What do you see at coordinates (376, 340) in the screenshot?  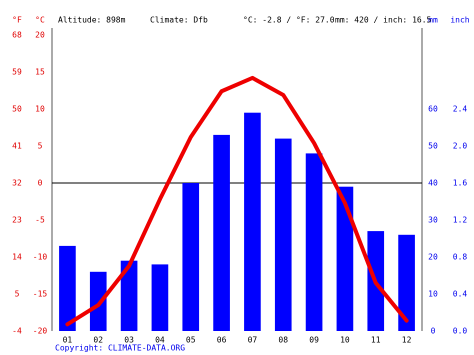 I see `x-tick-label: 11` at bounding box center [376, 340].